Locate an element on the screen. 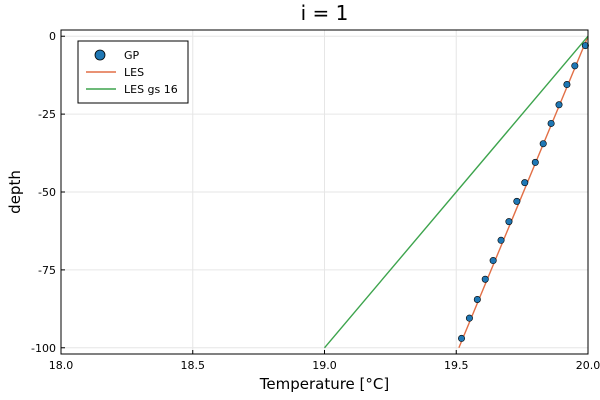 The height and width of the screenshot is (400, 600). x-axis-label: Temperature [°C] is located at coordinates (324, 384).